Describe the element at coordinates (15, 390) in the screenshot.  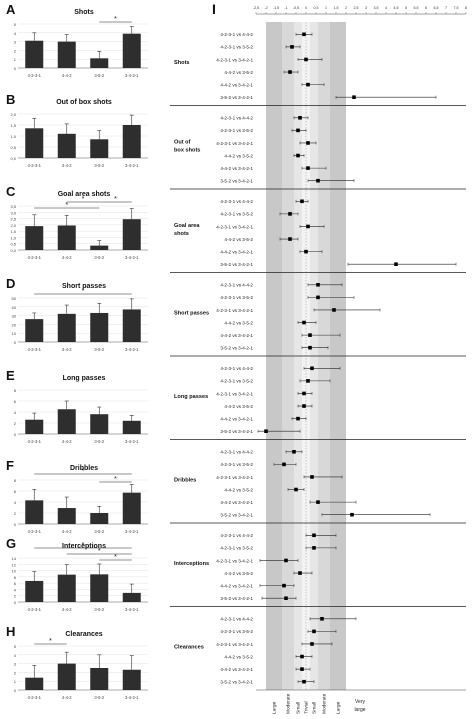
I see `y-tick-label: 8` at that location.